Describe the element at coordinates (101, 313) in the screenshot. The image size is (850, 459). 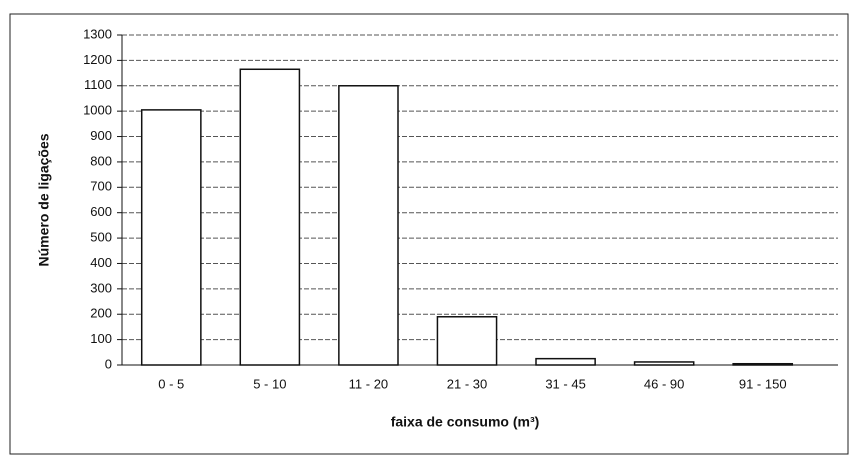
I see `y-tick-label: 200` at that location.